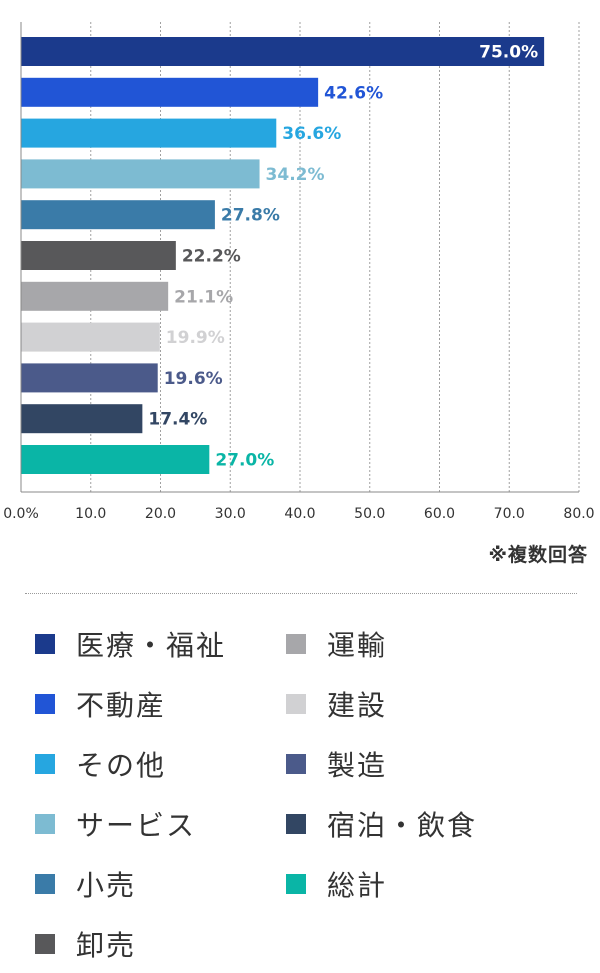 This screenshot has width=600, height=973. What do you see at coordinates (211, 257) in the screenshot?
I see `value-label-5: 22.2%` at bounding box center [211, 257].